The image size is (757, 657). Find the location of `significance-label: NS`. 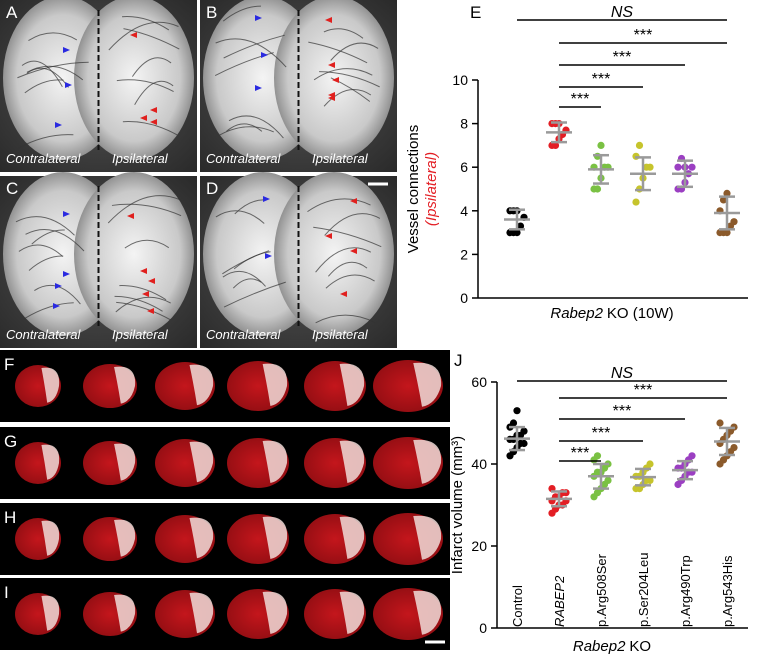

significance-label: NS is located at coordinates (622, 12).